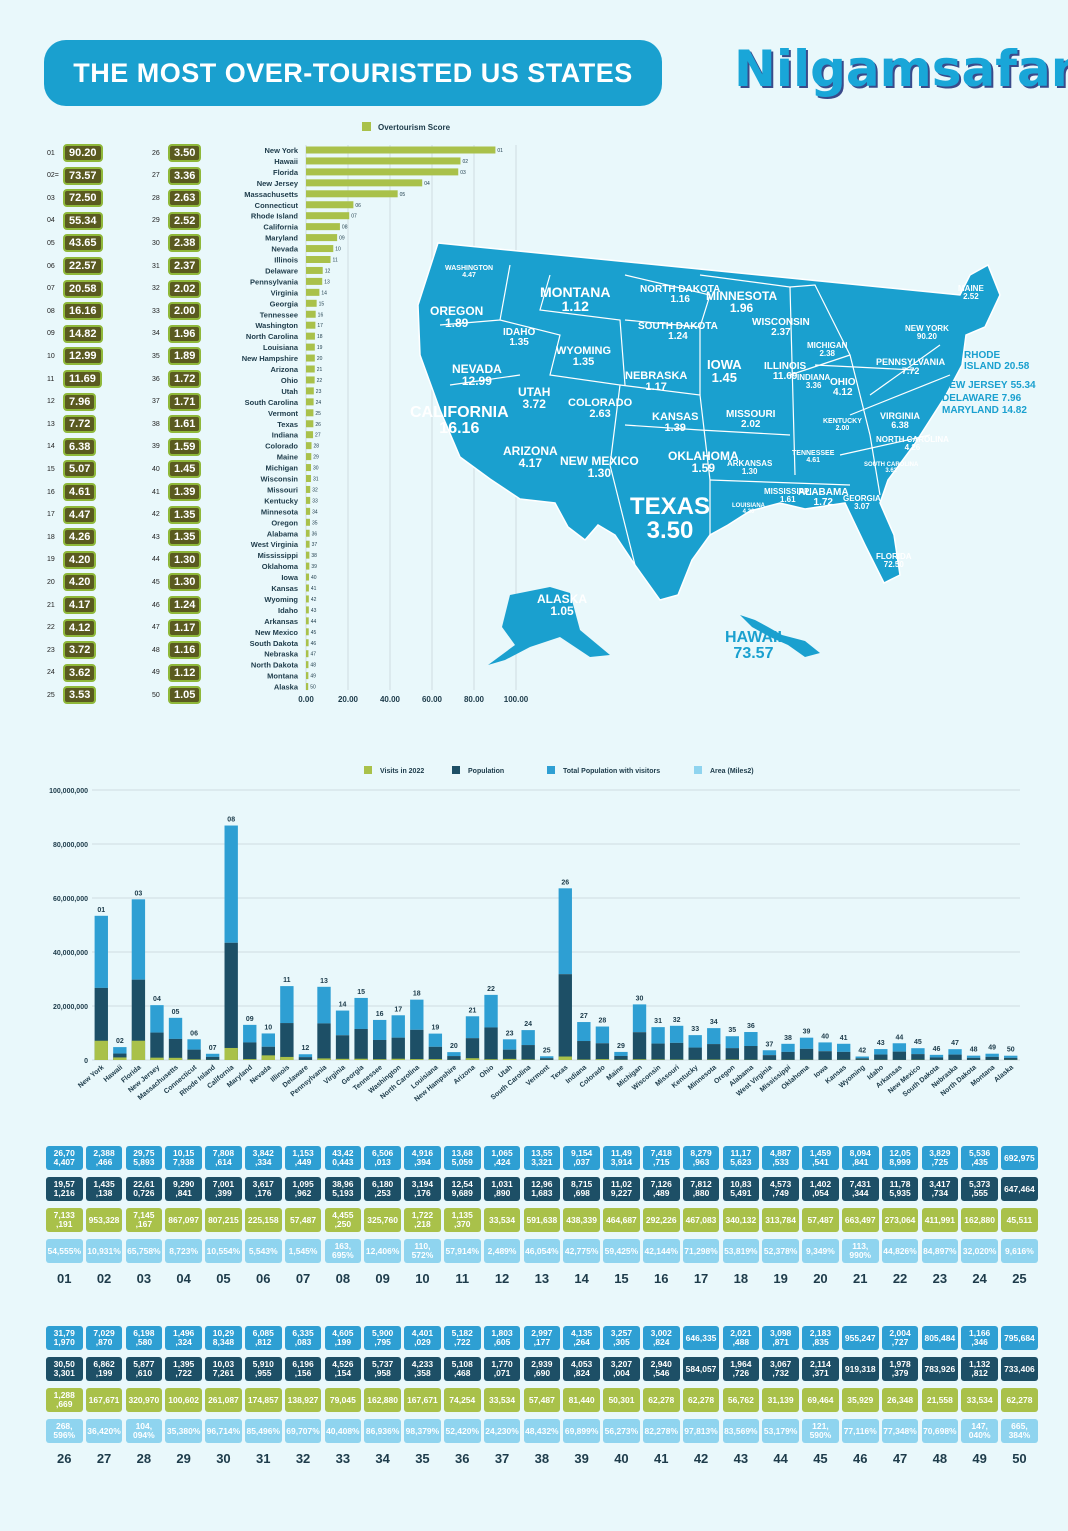 The width and height of the screenshot is (1068, 1531). Describe the element at coordinates (462, 1189) in the screenshot. I see `table-cell-population: 12,54 9,689` at that location.